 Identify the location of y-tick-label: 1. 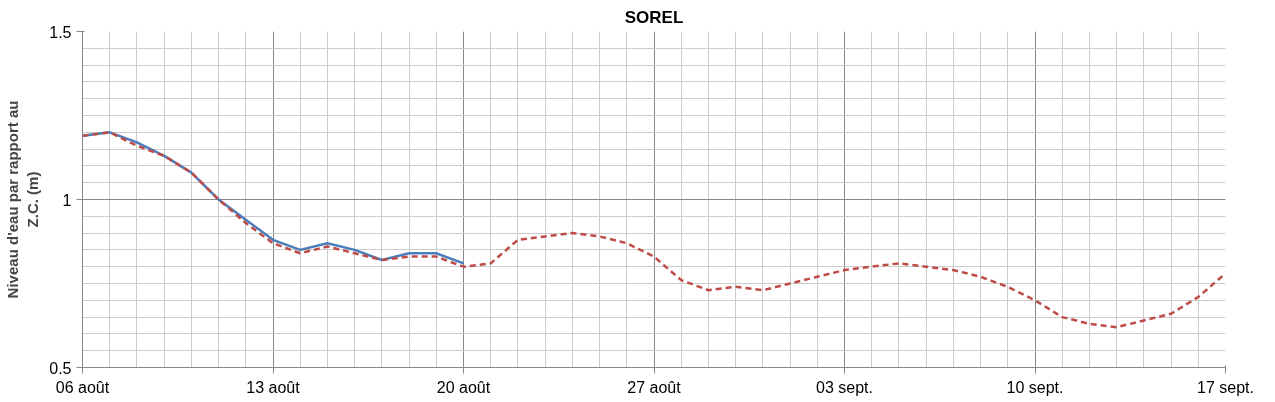
(67, 200).